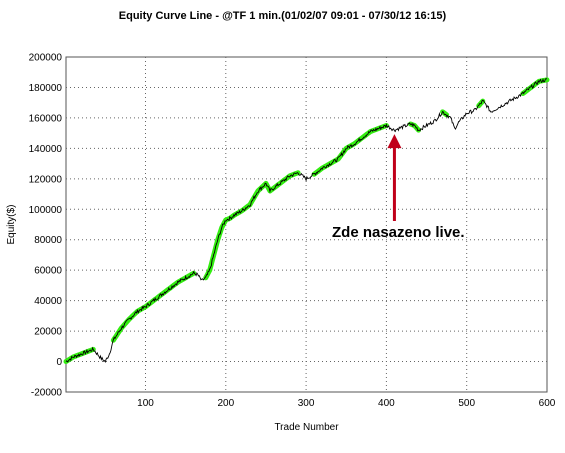 The height and width of the screenshot is (453, 565). I want to click on y-tick-label: 40000, so click(48, 301).